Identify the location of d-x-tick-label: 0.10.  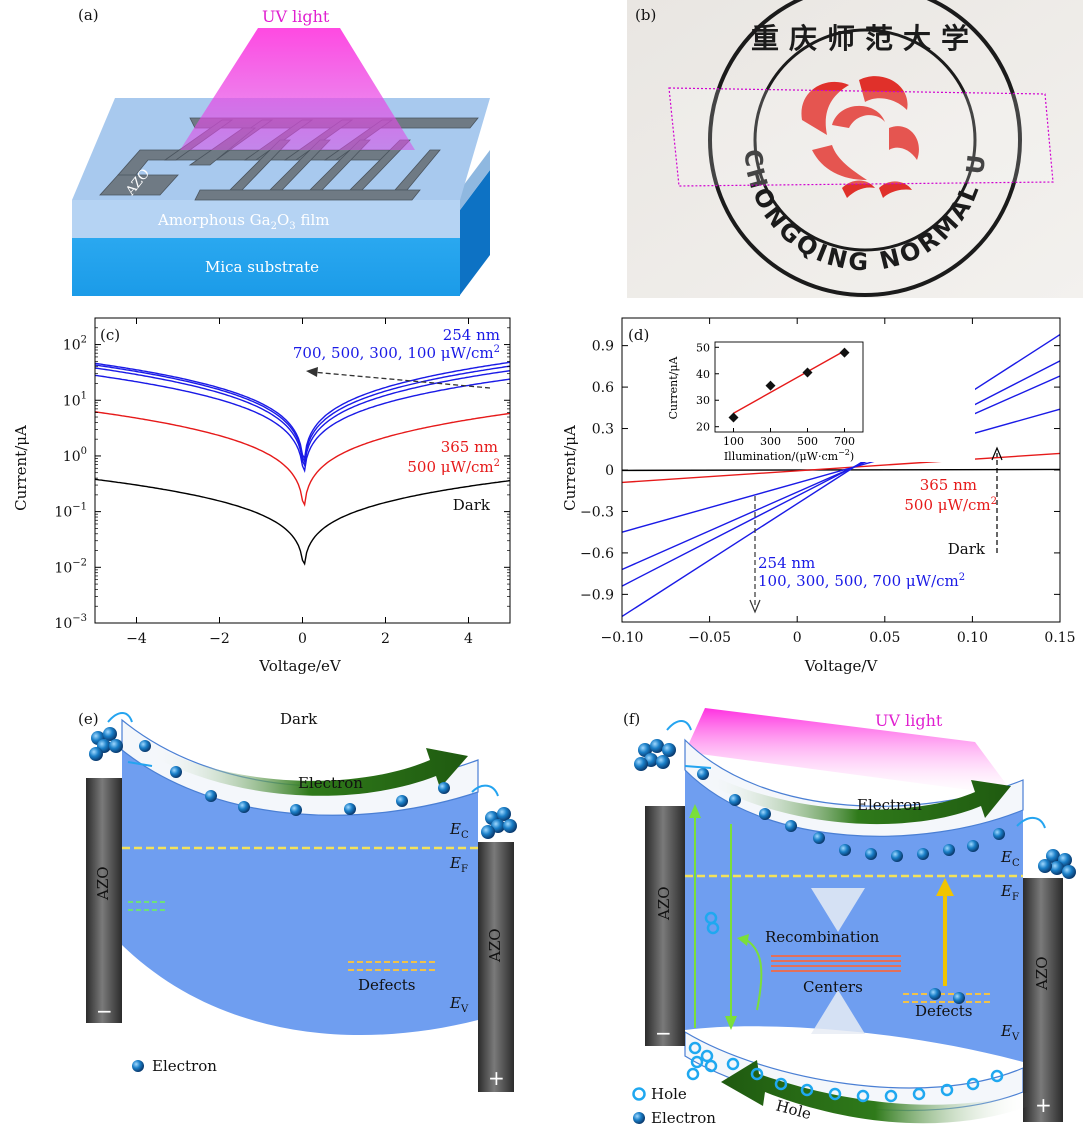
(972, 638).